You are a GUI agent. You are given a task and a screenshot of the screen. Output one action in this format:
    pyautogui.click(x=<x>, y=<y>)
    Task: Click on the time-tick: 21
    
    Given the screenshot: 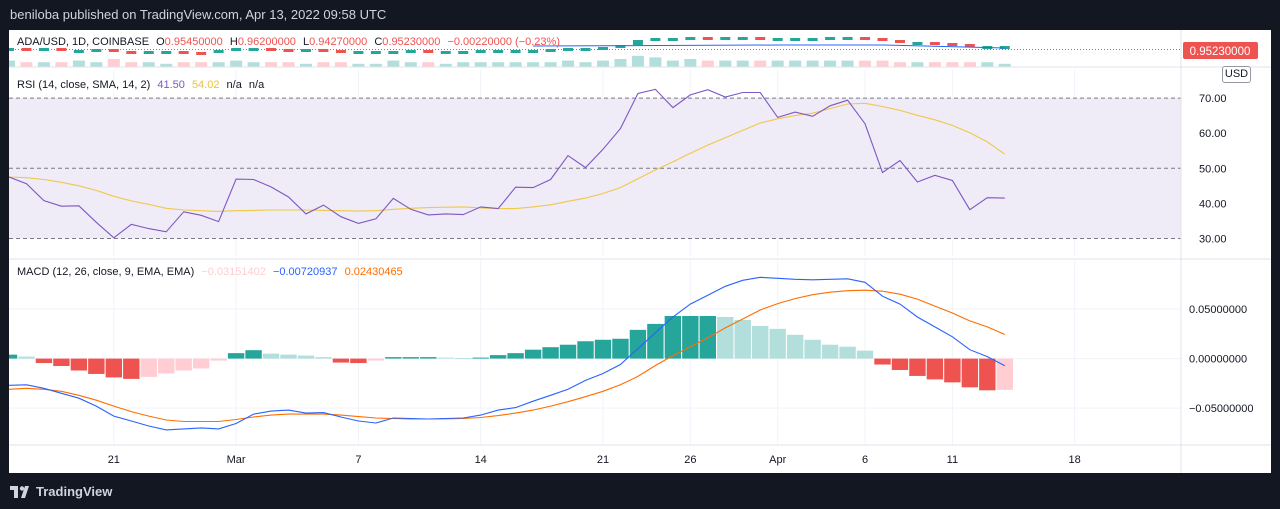 What is the action you would take?
    pyautogui.click(x=114, y=460)
    